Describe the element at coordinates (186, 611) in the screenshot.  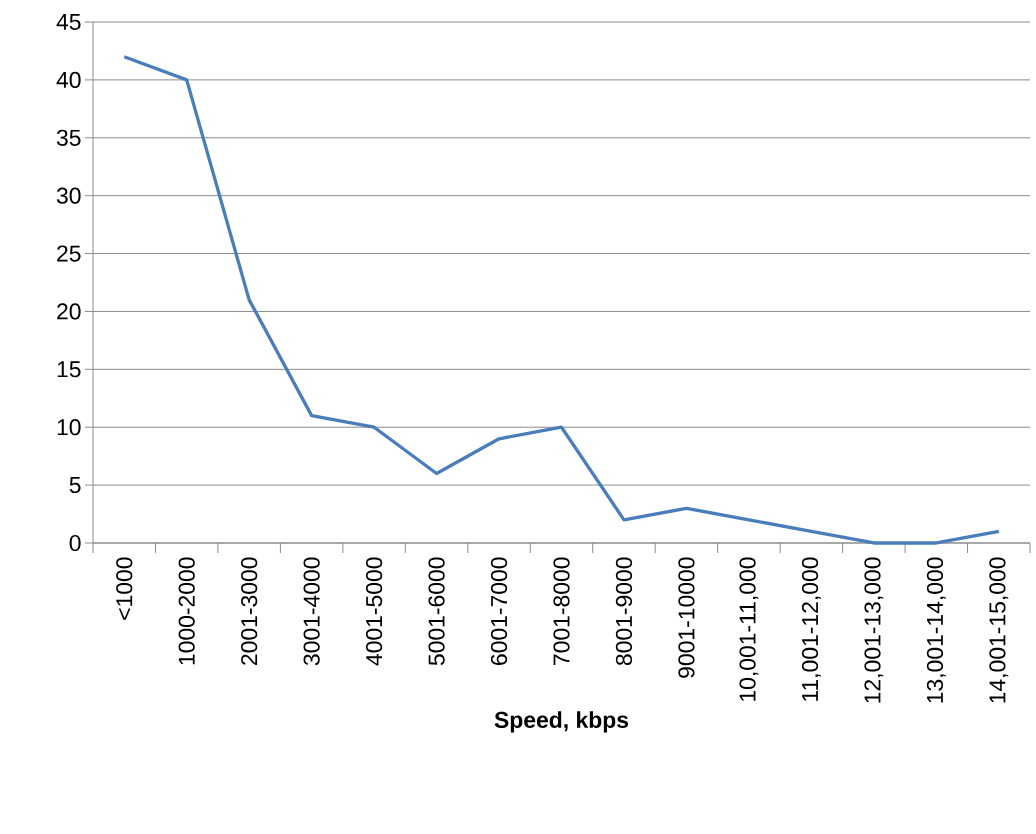
I see `x-tick-label: 1000-2000` at that location.